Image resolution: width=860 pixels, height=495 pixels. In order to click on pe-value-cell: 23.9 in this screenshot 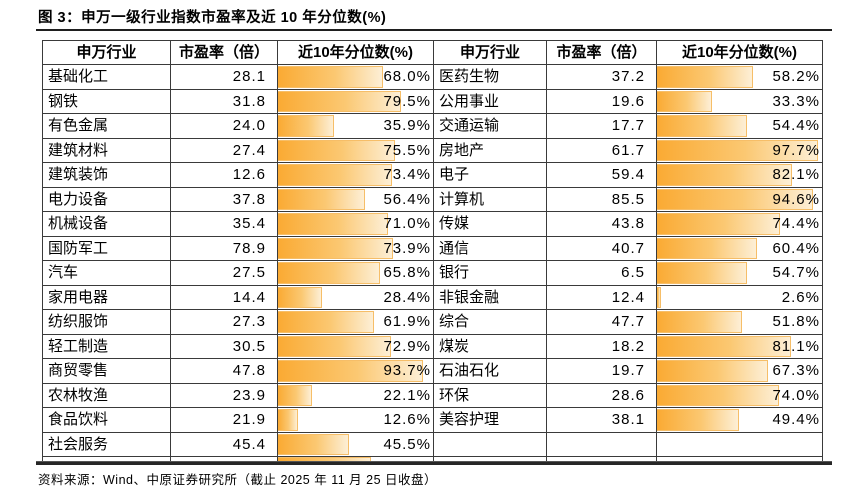, I will do `click(224, 395)`.